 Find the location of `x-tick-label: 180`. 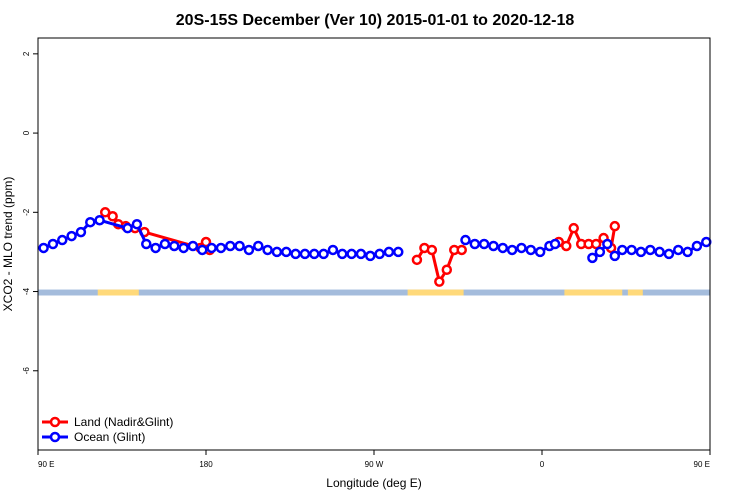

x-tick-label: 180 is located at coordinates (206, 464).